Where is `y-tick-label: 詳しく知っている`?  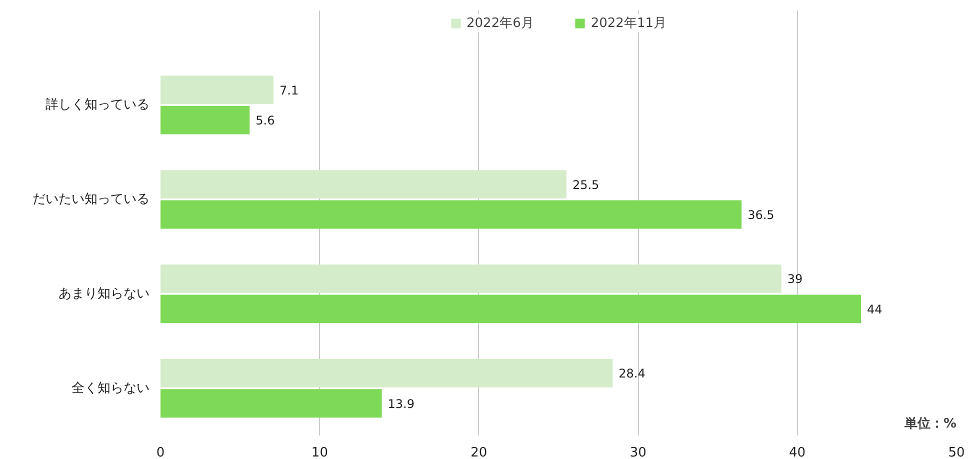
y-tick-label: 詳しく知っている is located at coordinates (98, 104).